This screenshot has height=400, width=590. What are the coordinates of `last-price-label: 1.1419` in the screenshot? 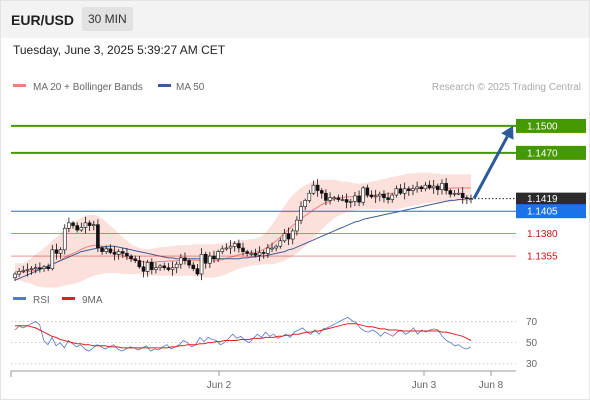 It's located at (542, 199).